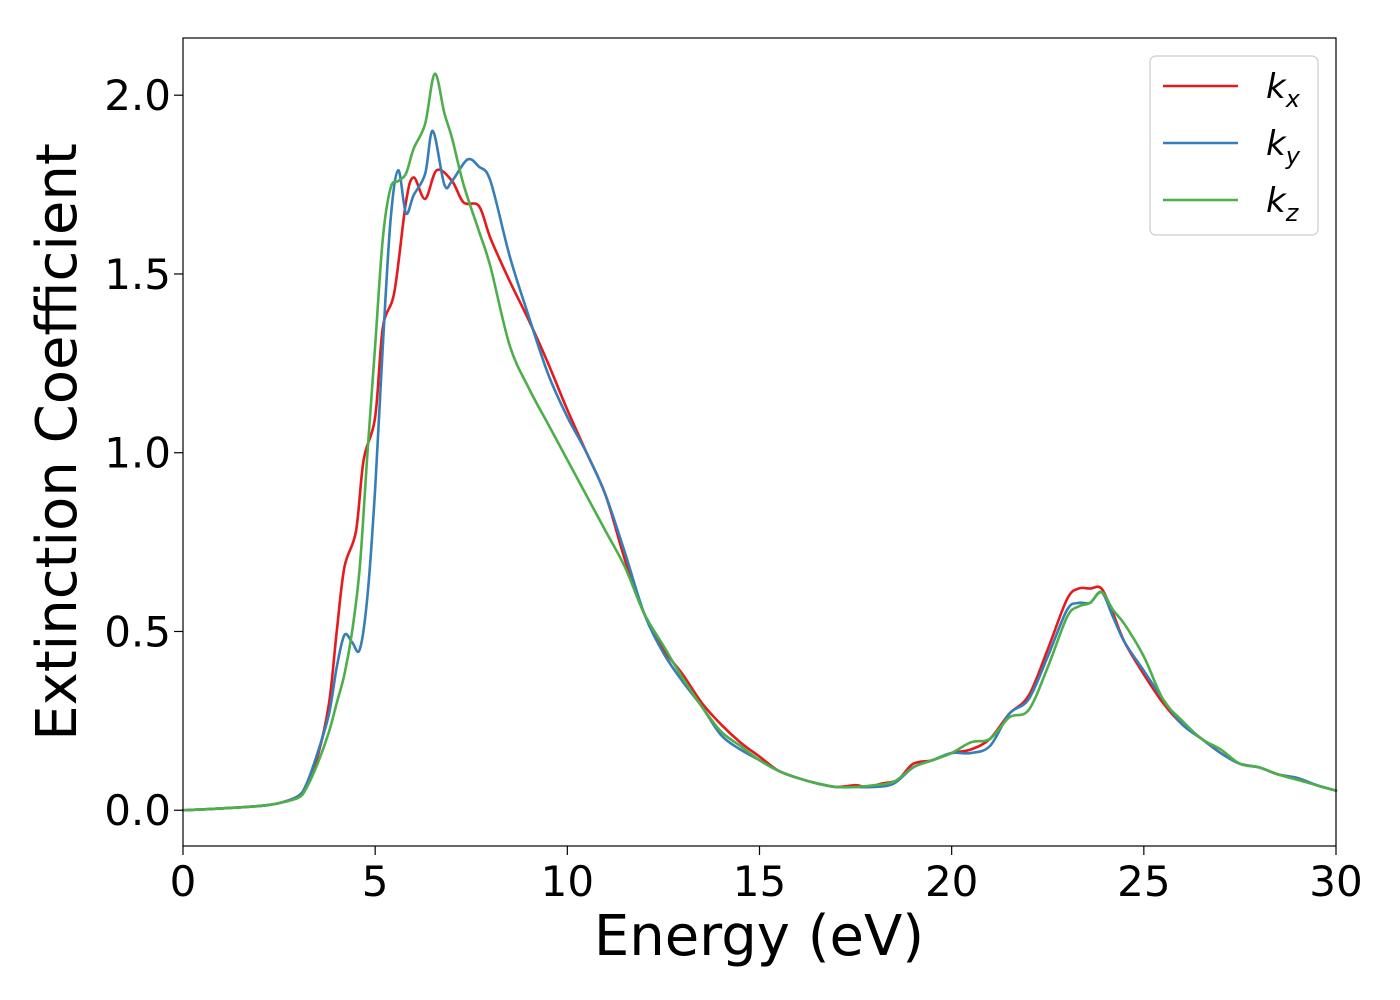 Image resolution: width=1400 pixels, height=1000 pixels. Describe the element at coordinates (137, 95) in the screenshot. I see `y-tick-label: 2.0` at that location.